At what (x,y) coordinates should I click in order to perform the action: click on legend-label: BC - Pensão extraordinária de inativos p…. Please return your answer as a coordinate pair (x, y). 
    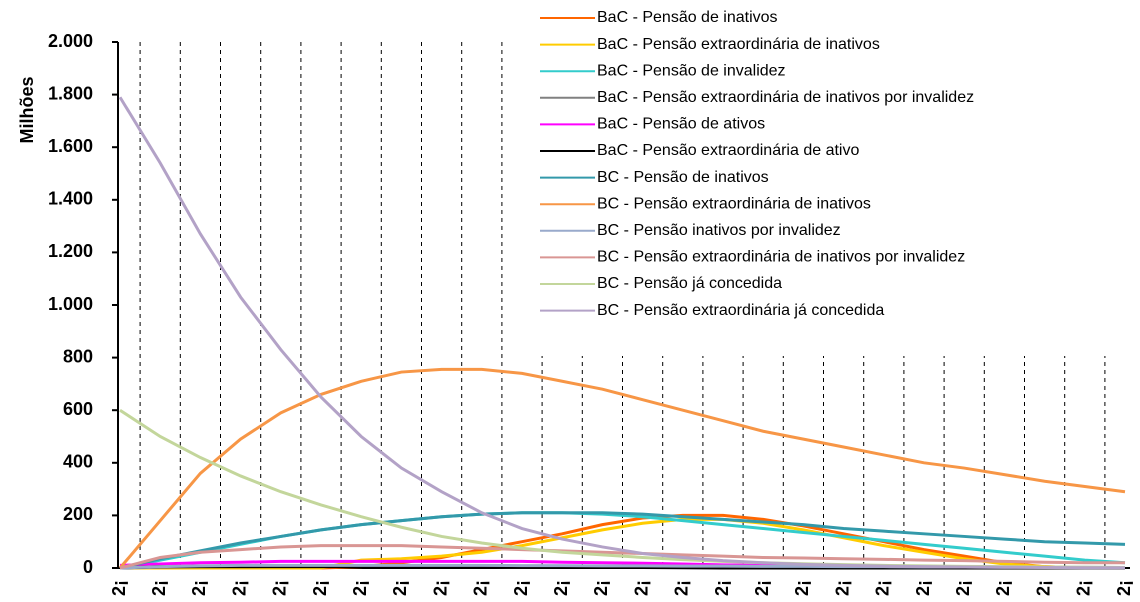
    Looking at the image, I should click on (781, 257).